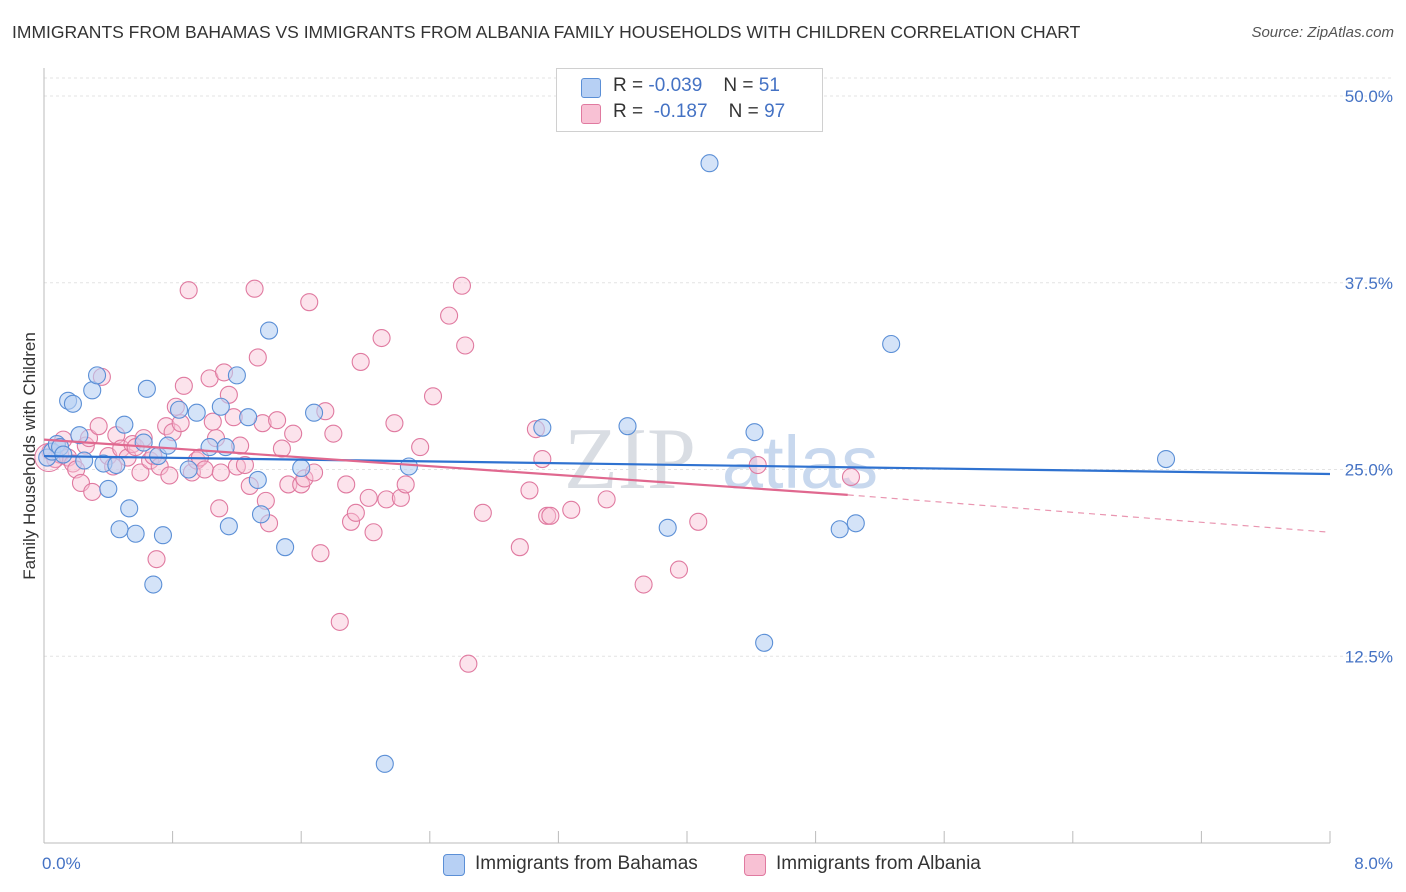 The height and width of the screenshot is (892, 1406). I want to click on source-credit: Source: ZipAtlas.com, so click(1322, 32).